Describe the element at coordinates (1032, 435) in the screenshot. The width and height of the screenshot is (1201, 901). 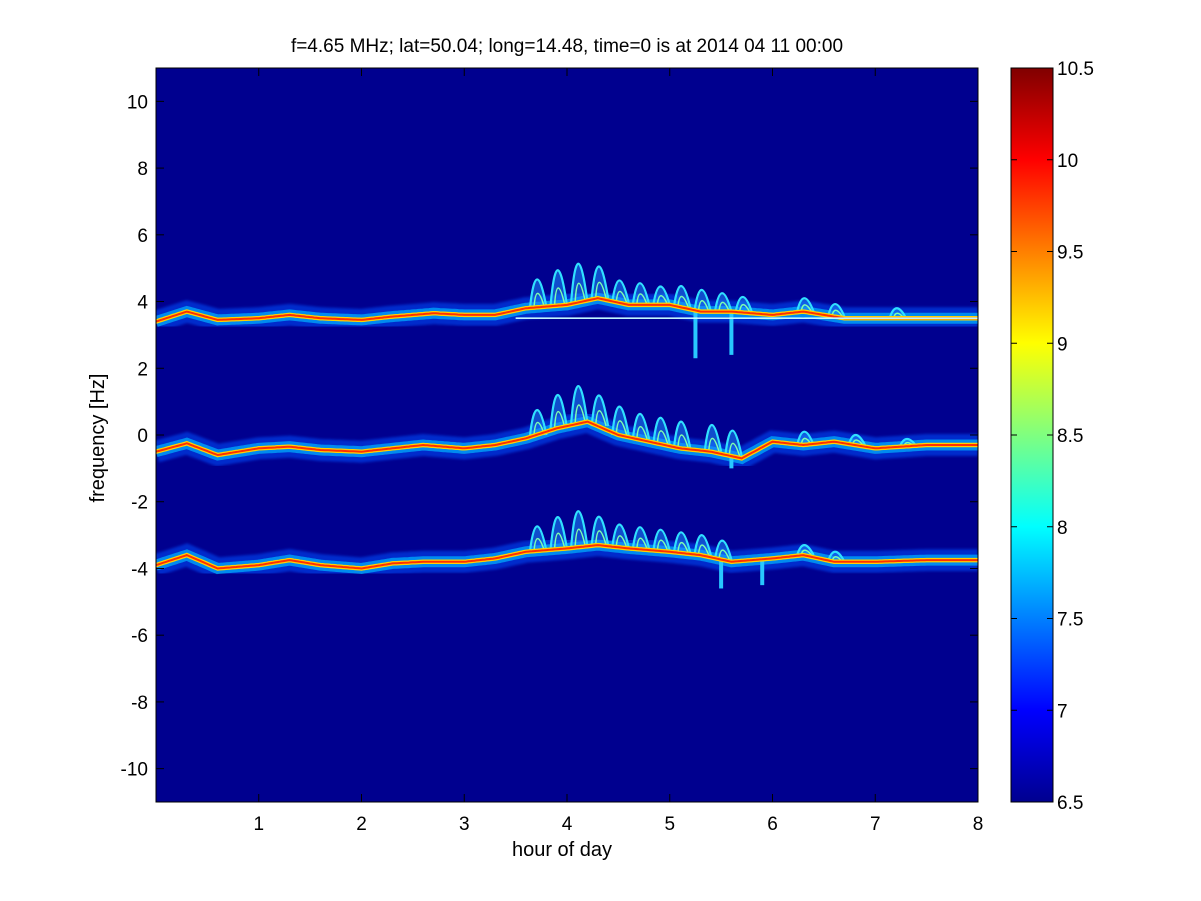
I see `colorbar` at that location.